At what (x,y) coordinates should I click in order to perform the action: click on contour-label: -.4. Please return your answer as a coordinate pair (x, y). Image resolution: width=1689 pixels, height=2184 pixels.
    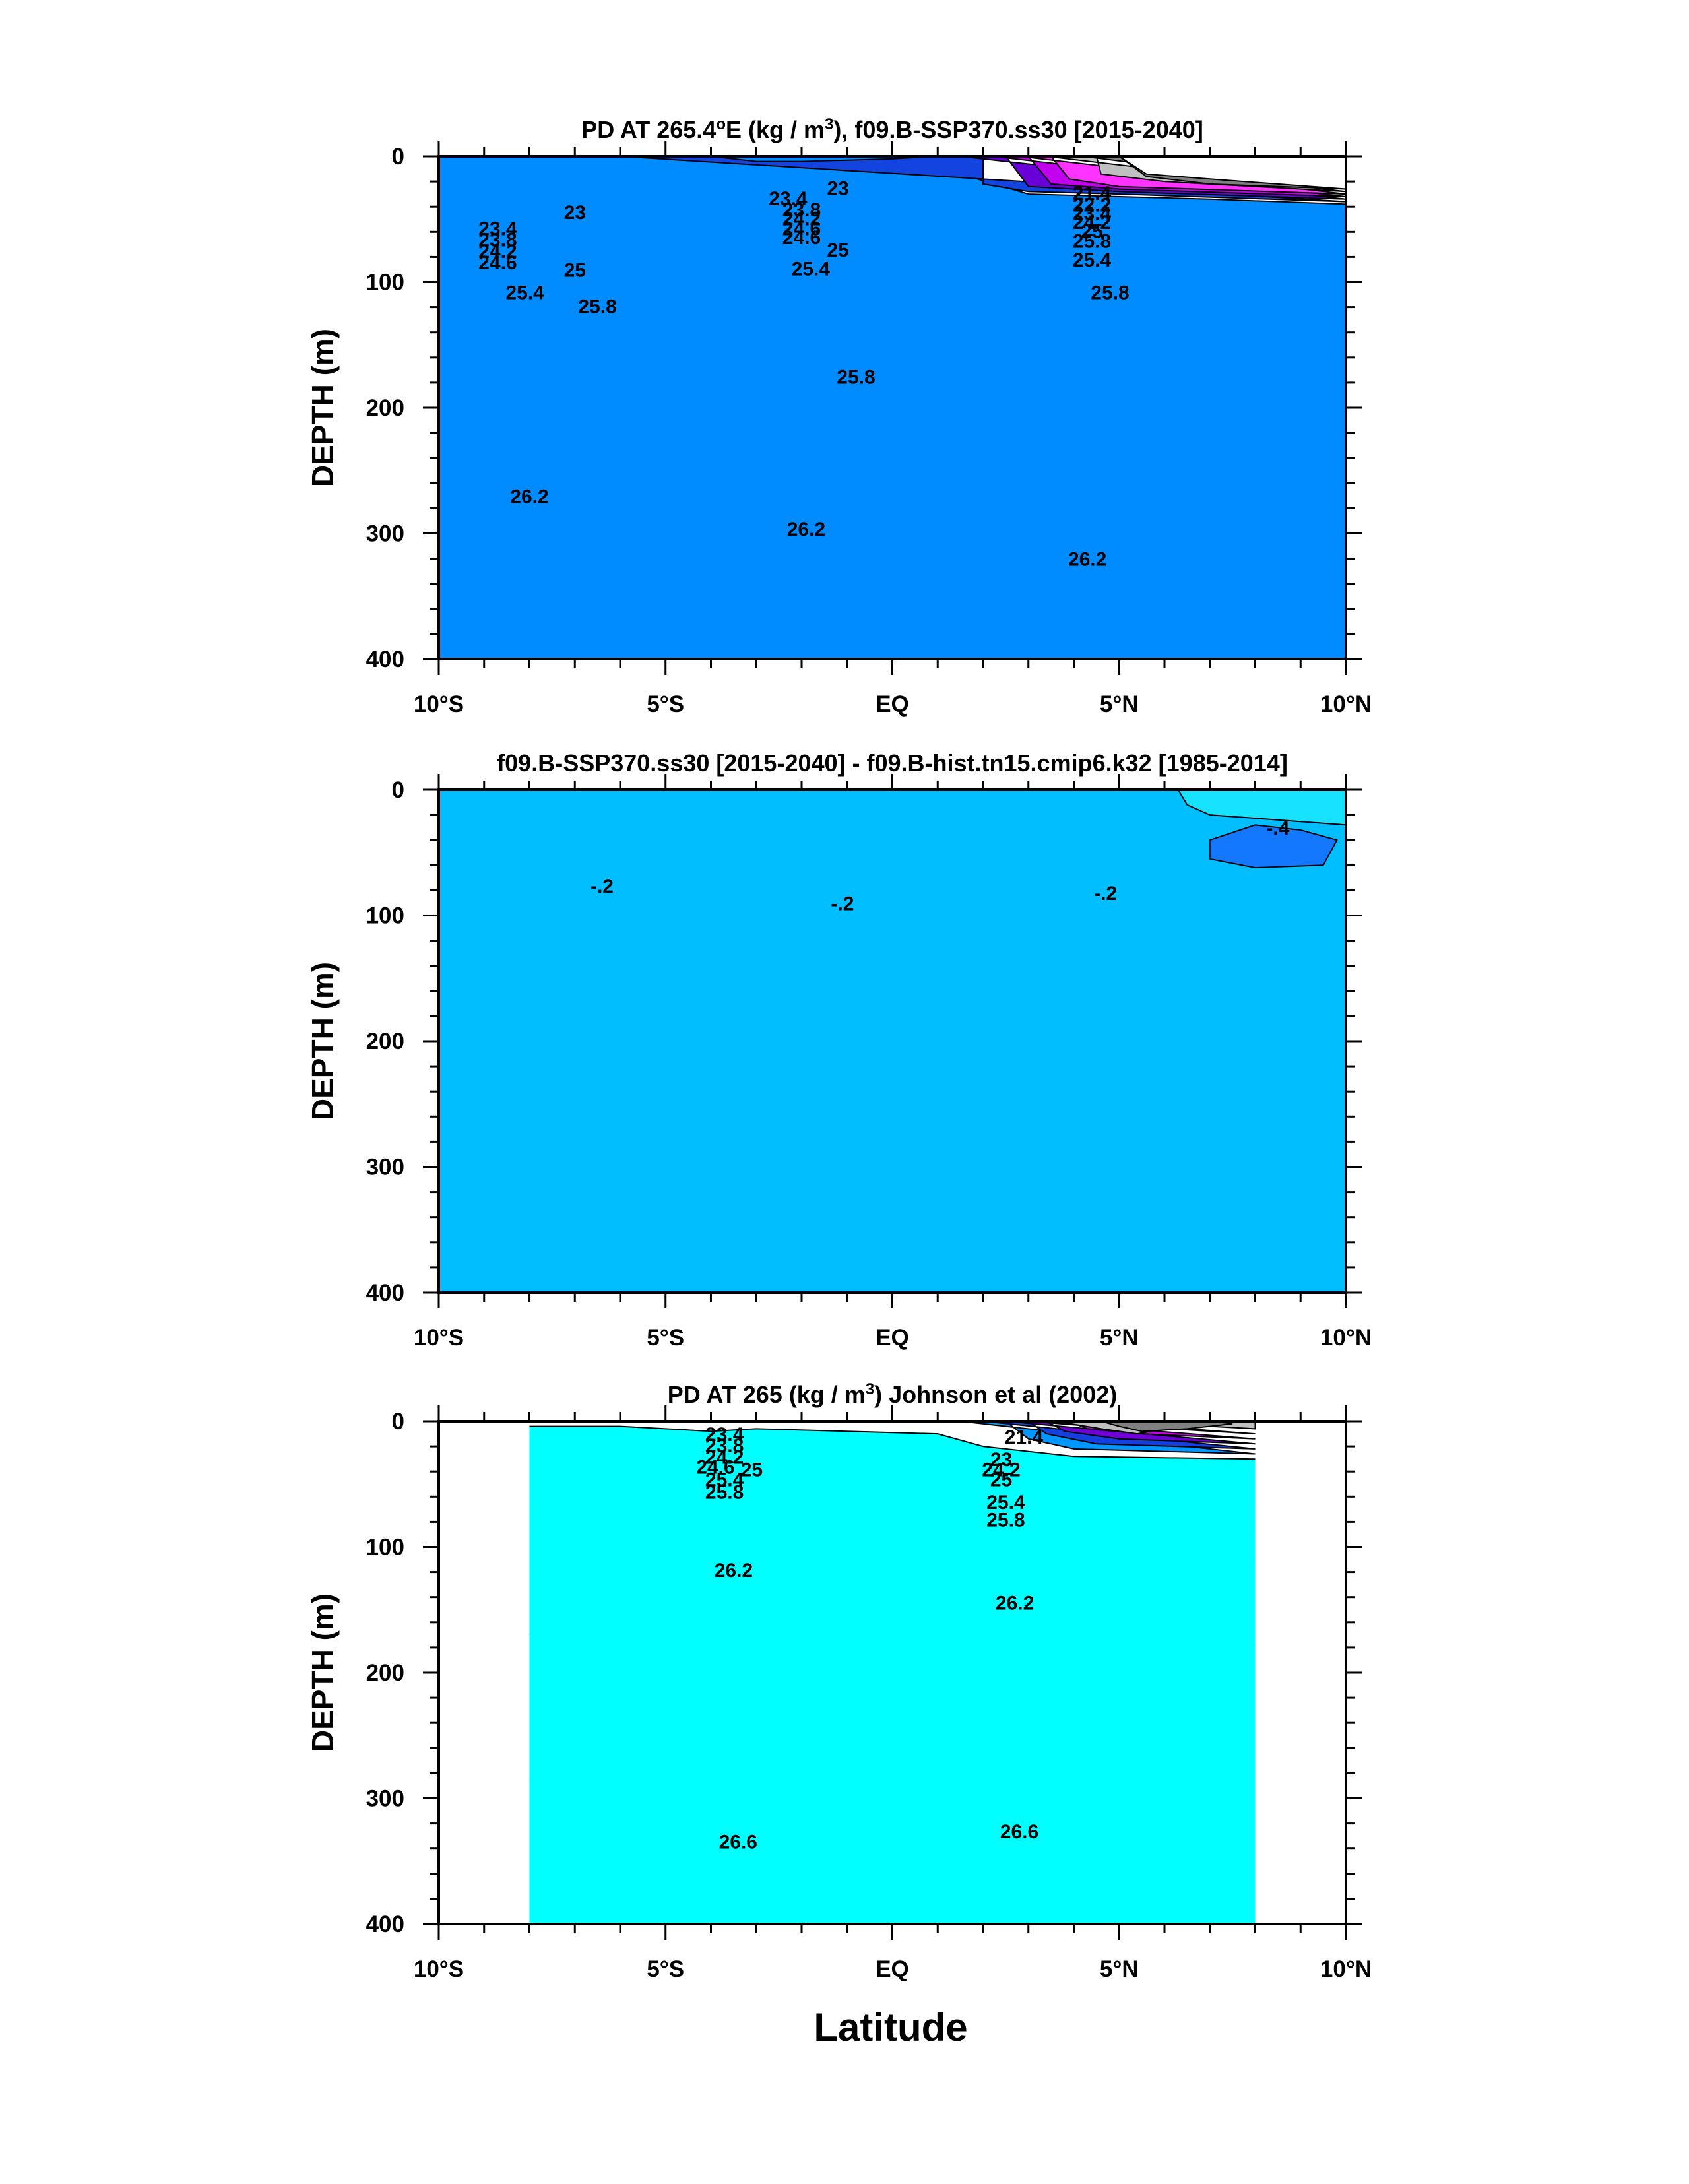
    Looking at the image, I should click on (1277, 828).